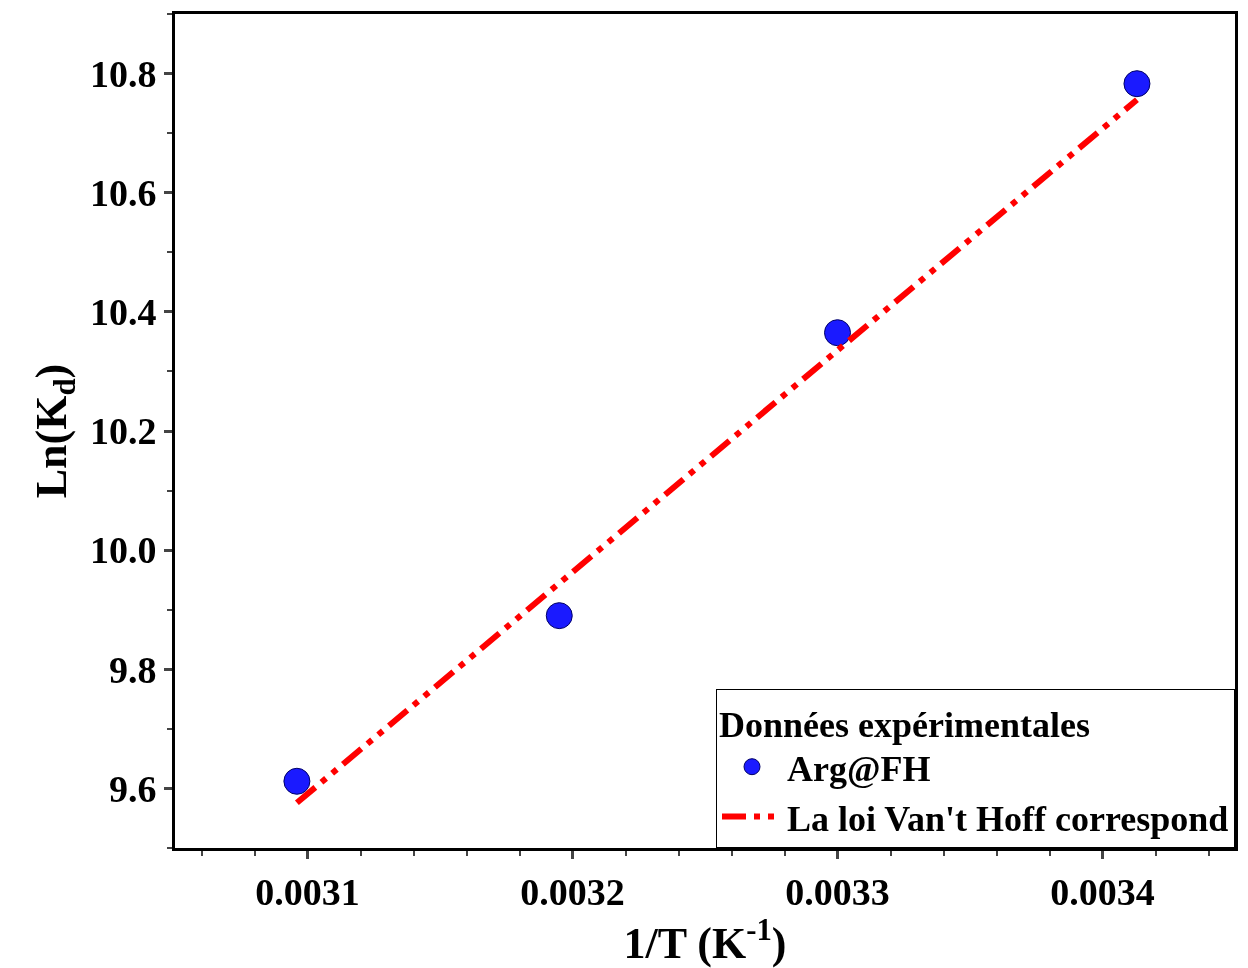  What do you see at coordinates (132, 788) in the screenshot?
I see `y-tick-label: 9.6` at bounding box center [132, 788].